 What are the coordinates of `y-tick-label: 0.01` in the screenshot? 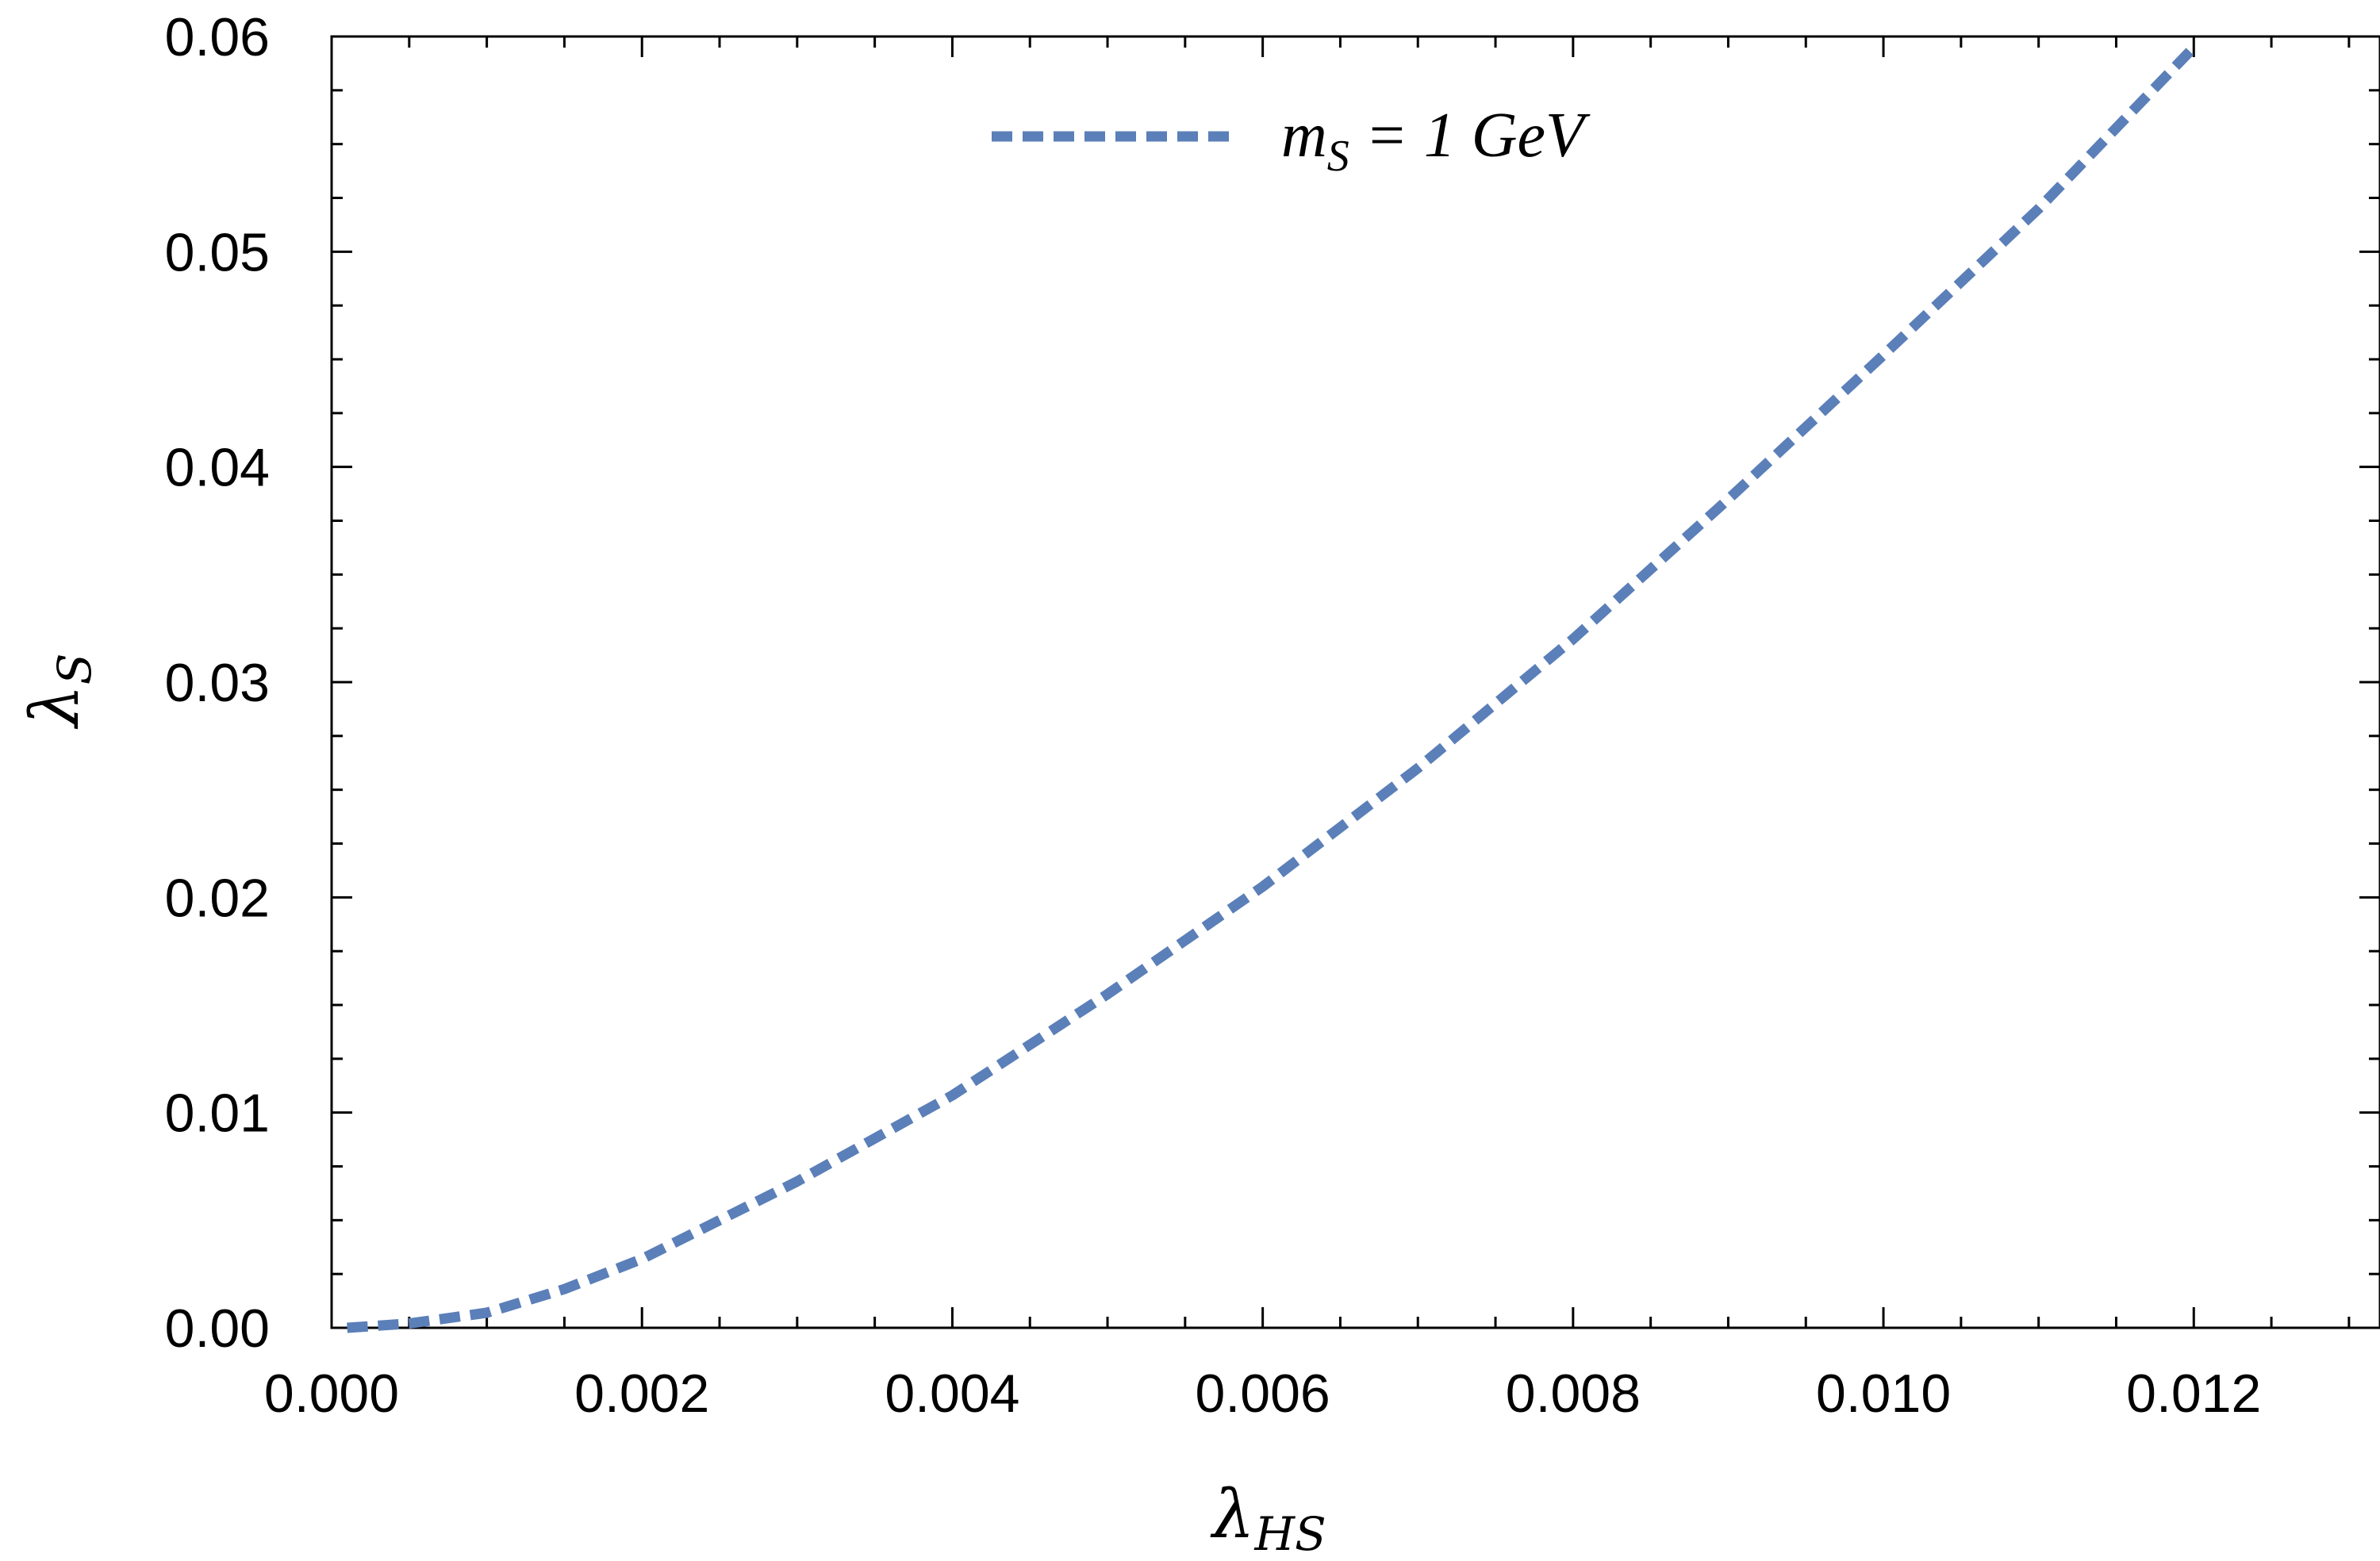 It's located at (217, 1113).